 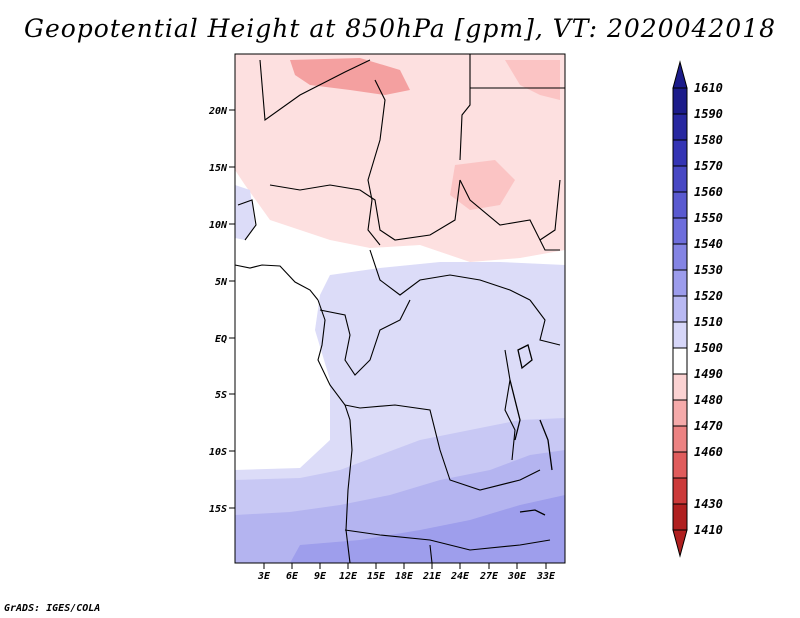 What do you see at coordinates (708, 374) in the screenshot?
I see `colorbar-label: 1490` at bounding box center [708, 374].